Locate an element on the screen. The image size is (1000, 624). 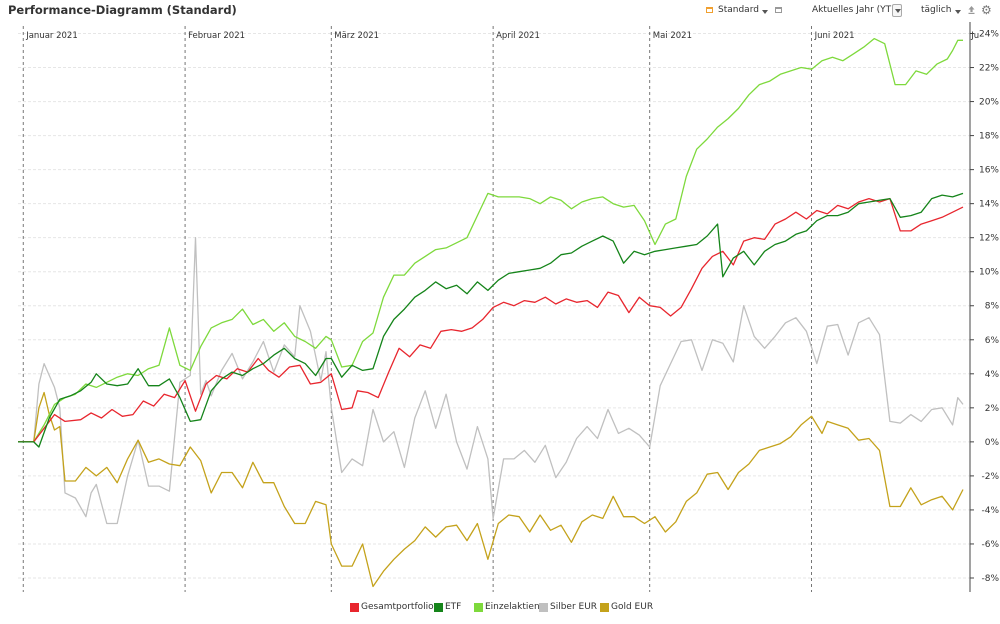
range-dropdown-button is located at coordinates (897, 10).